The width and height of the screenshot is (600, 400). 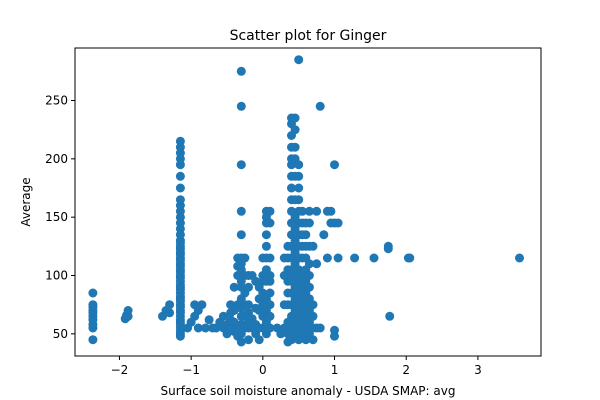 What do you see at coordinates (296, 366) in the screenshot?
I see `x-axis-ticks: −2 −1 0 1 2 3` at bounding box center [296, 366].